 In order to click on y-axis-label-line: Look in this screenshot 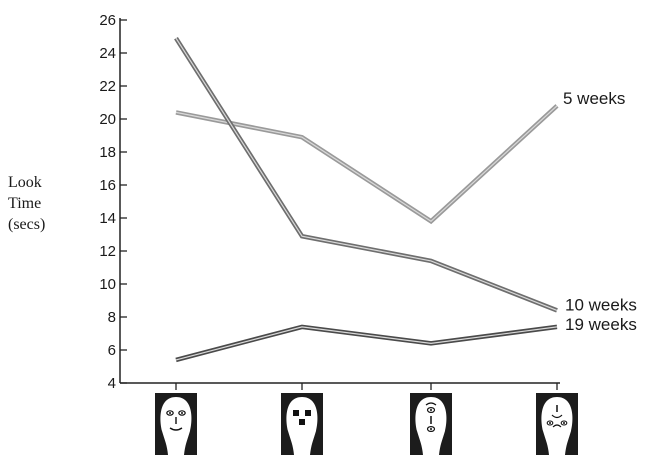, I will do `click(25, 182)`.